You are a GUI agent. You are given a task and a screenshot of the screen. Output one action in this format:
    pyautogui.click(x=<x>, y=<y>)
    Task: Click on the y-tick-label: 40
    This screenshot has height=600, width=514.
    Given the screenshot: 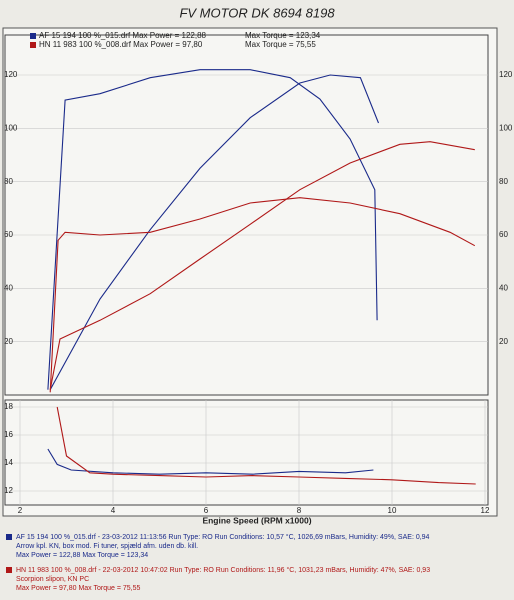 What is the action you would take?
    pyautogui.click(x=8, y=287)
    